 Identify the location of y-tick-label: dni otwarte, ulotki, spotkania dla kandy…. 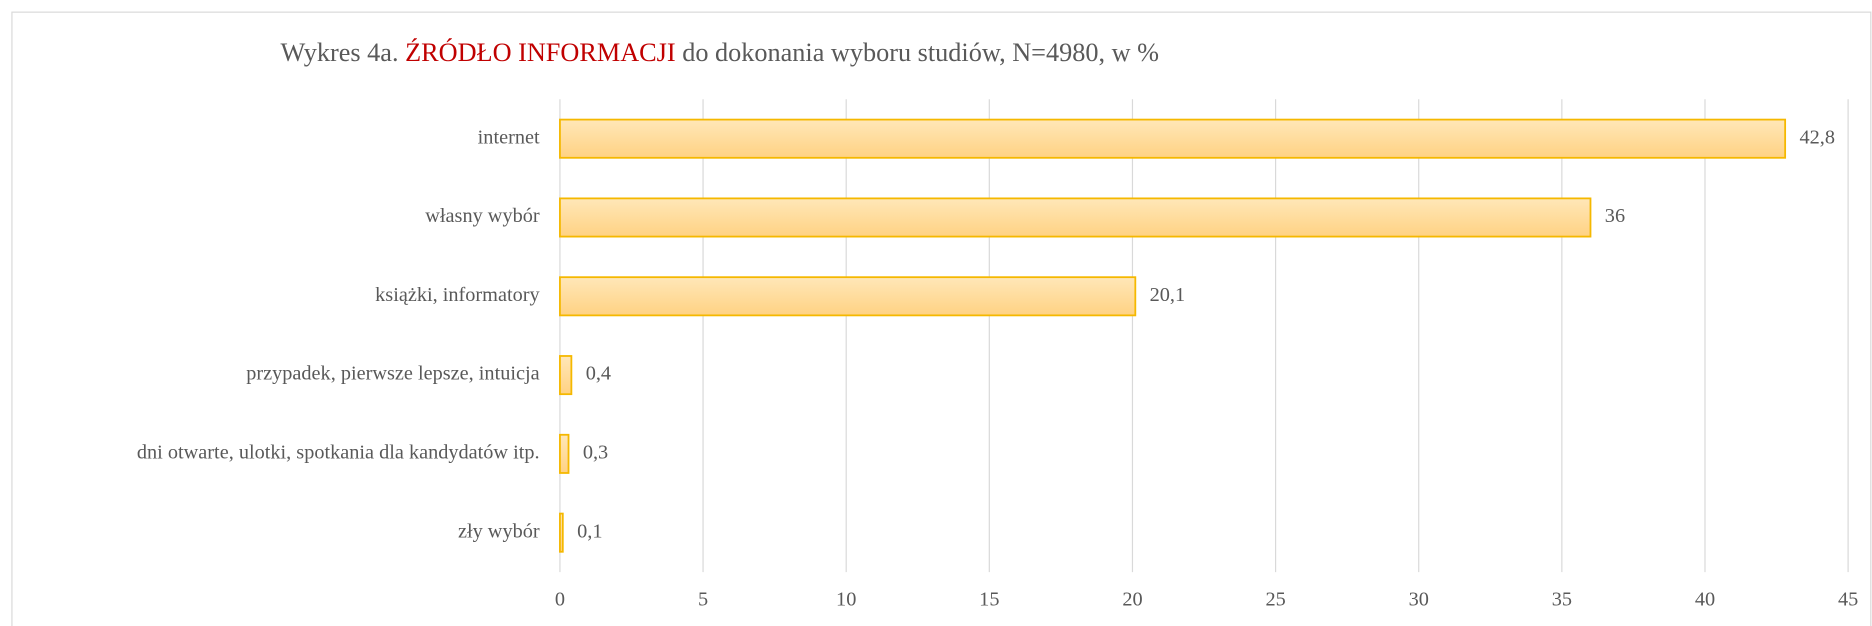
(338, 453).